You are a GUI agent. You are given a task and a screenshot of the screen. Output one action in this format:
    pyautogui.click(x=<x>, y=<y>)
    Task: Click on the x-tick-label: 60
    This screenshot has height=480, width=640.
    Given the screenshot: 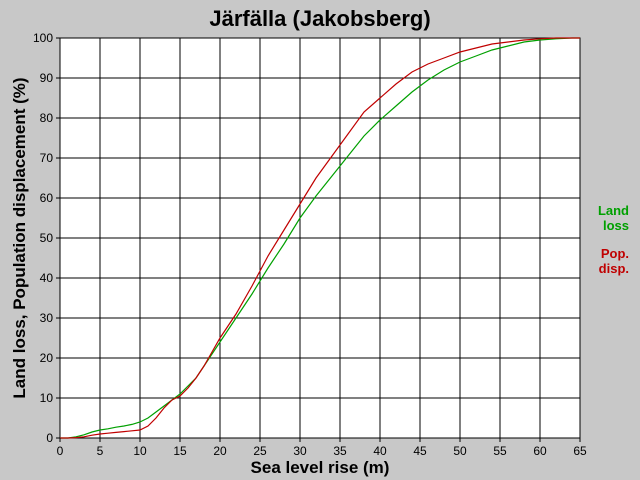 What is the action you would take?
    pyautogui.click(x=540, y=451)
    